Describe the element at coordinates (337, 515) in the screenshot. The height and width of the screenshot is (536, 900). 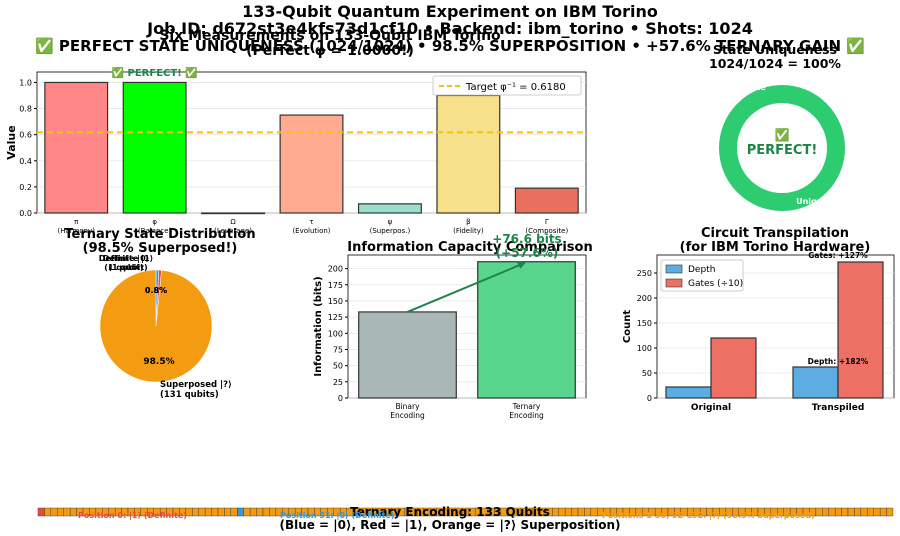
I see `strip-label-mid: Position 31: |0⟩ (Definite)` at that location.